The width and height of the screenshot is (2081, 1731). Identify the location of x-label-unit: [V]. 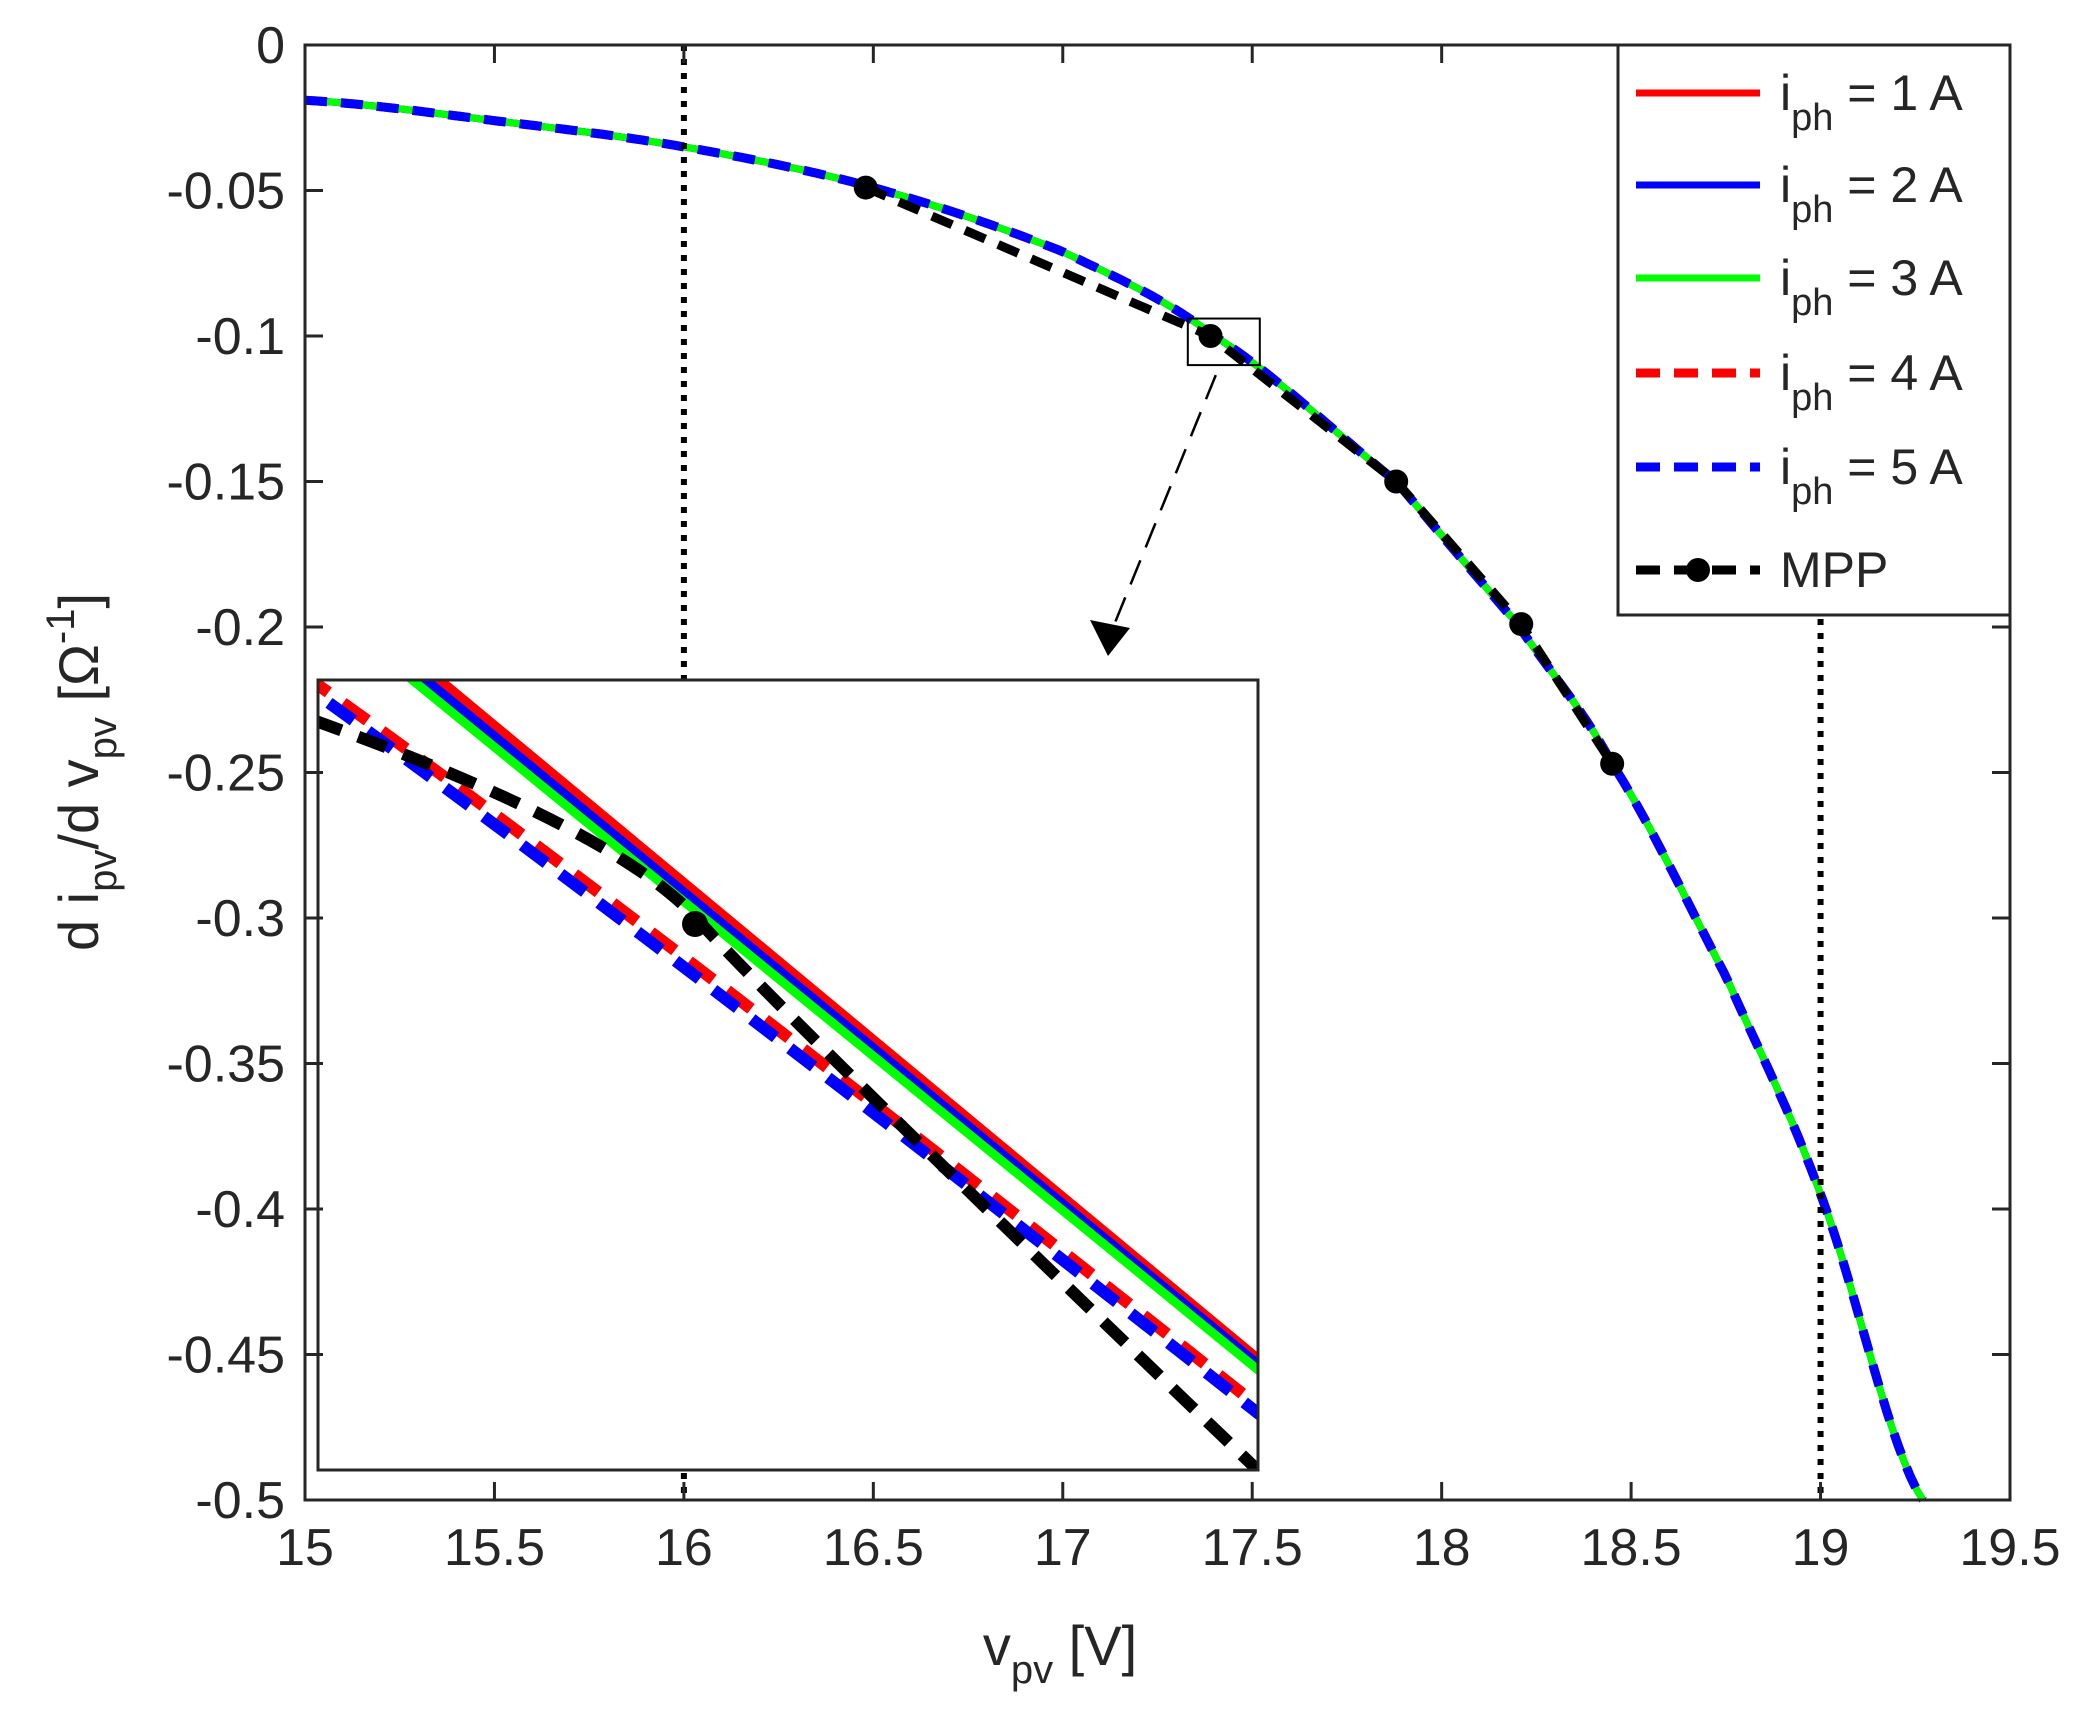
(1103, 1645).